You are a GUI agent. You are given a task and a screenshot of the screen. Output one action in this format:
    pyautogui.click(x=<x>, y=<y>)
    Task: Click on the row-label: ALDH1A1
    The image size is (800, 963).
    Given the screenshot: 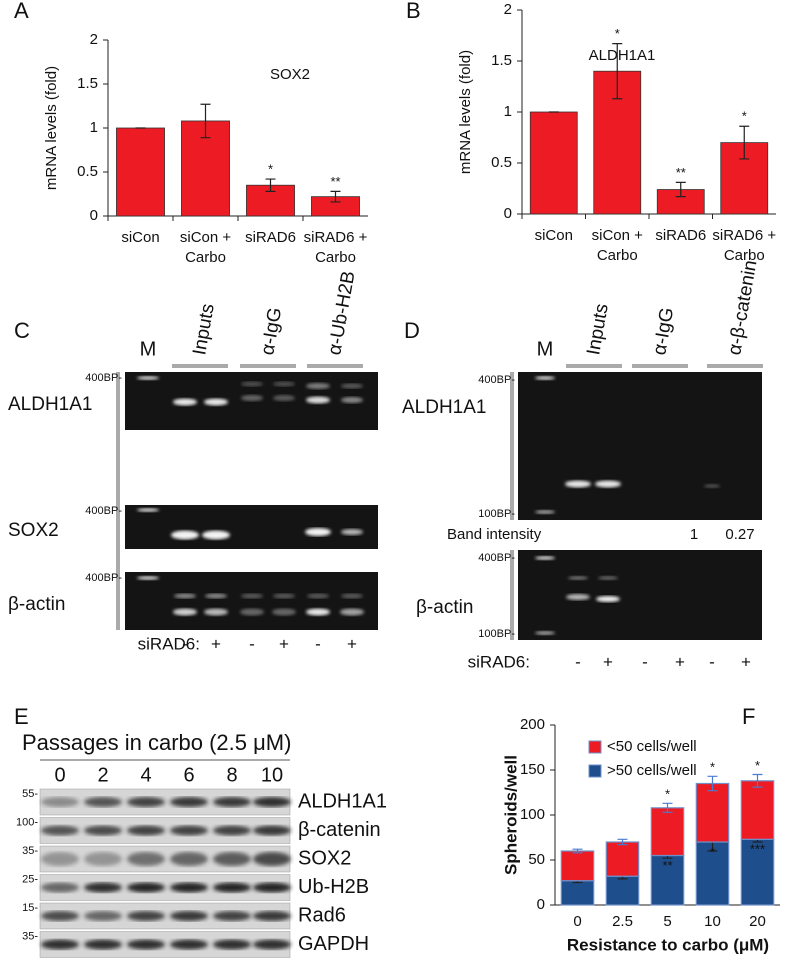 What is the action you would take?
    pyautogui.click(x=444, y=407)
    